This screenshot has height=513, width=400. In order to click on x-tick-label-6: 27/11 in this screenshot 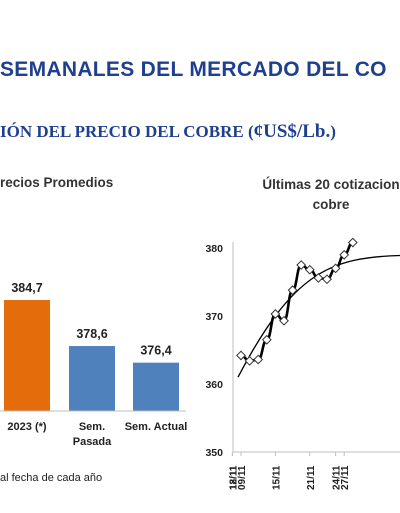, I will do `click(345, 477)`.